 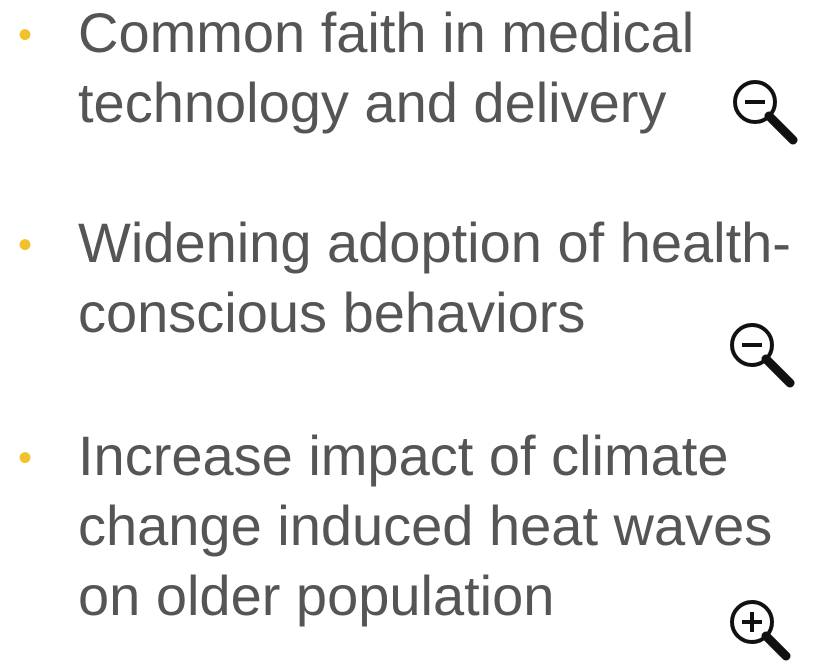 I want to click on bullet-text: Increase impact of climate, so click(x=403, y=455).